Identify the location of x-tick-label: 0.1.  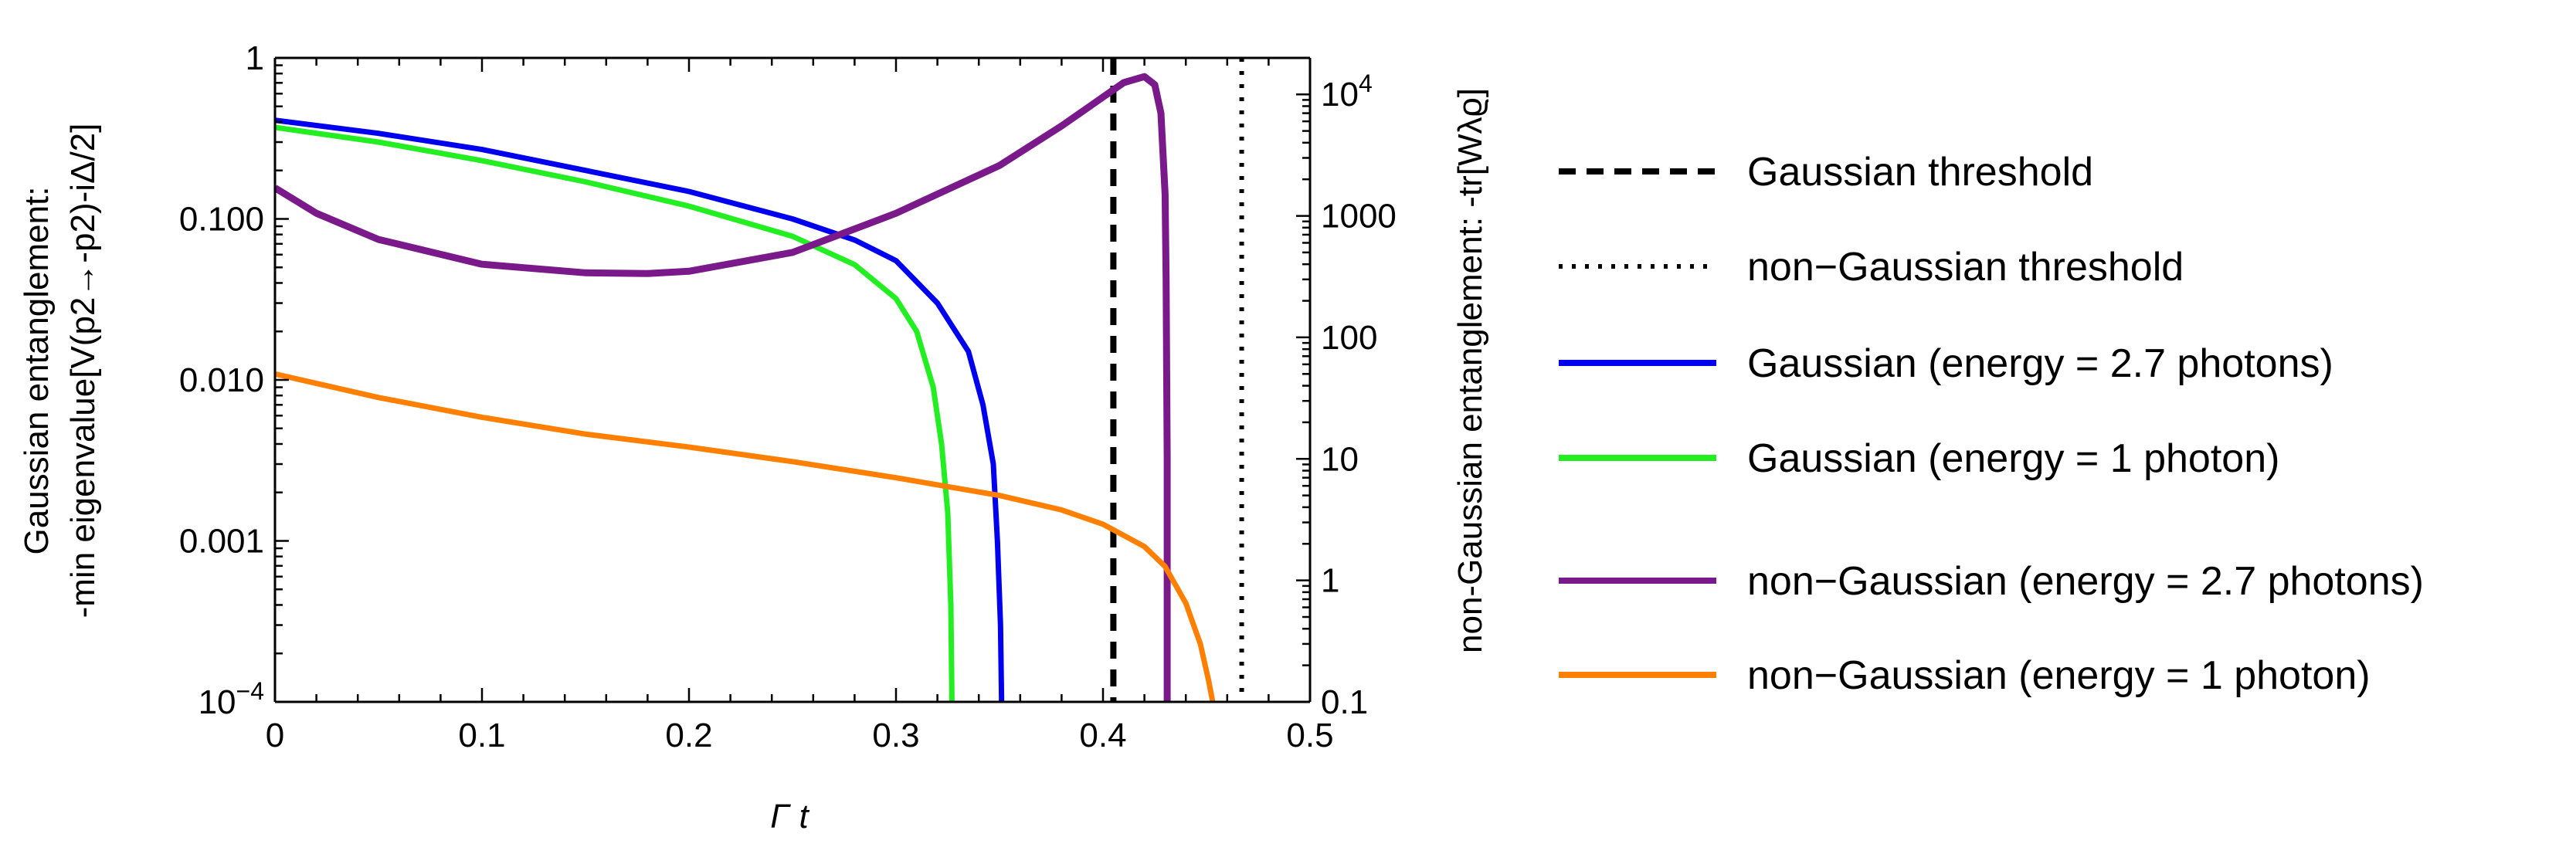
(482, 736).